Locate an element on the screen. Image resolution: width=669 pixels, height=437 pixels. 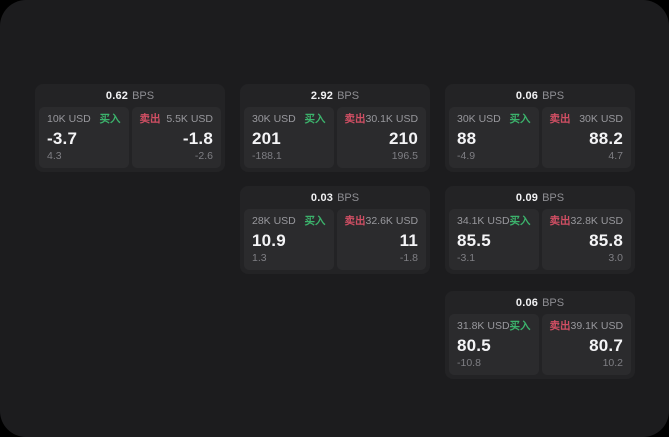
buy-change: -10.8 is located at coordinates (469, 363).